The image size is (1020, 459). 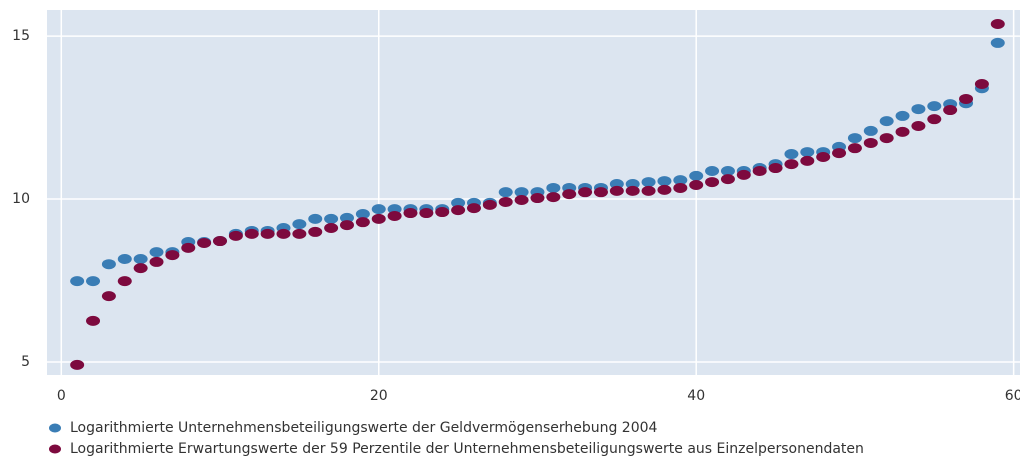 What do you see at coordinates (379, 396) in the screenshot?
I see `x-tick-label: 20` at bounding box center [379, 396].